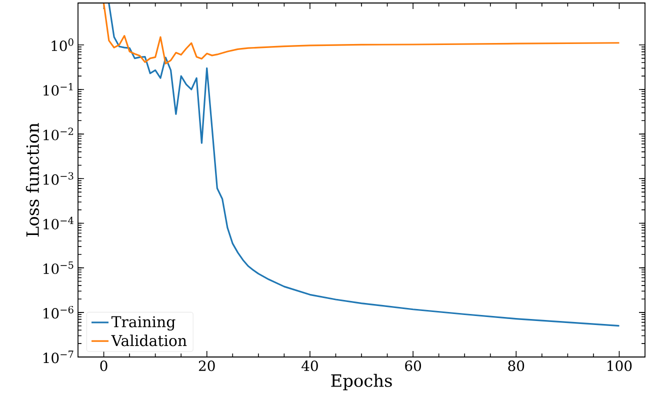 The width and height of the screenshot is (648, 408). I want to click on x-tick-label: 20, so click(206, 366).